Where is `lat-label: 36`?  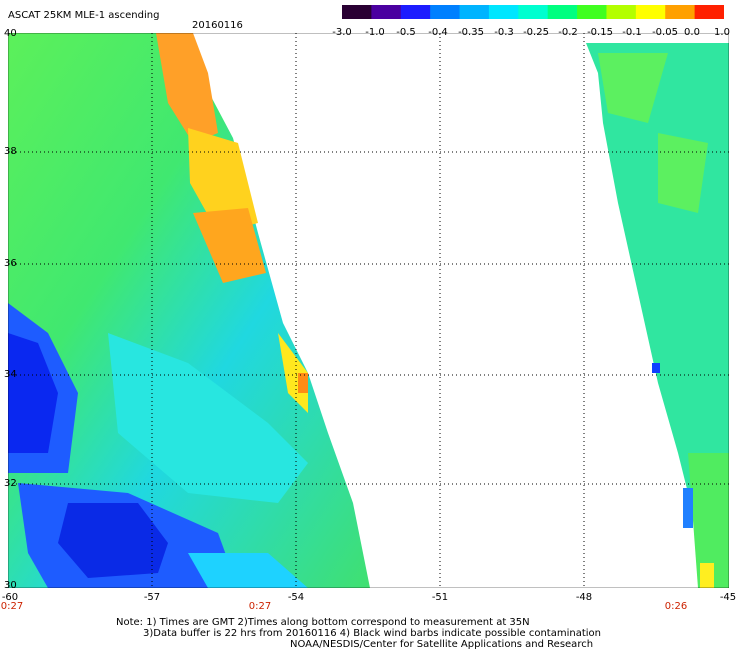
lat-label: 36 is located at coordinates (10, 263).